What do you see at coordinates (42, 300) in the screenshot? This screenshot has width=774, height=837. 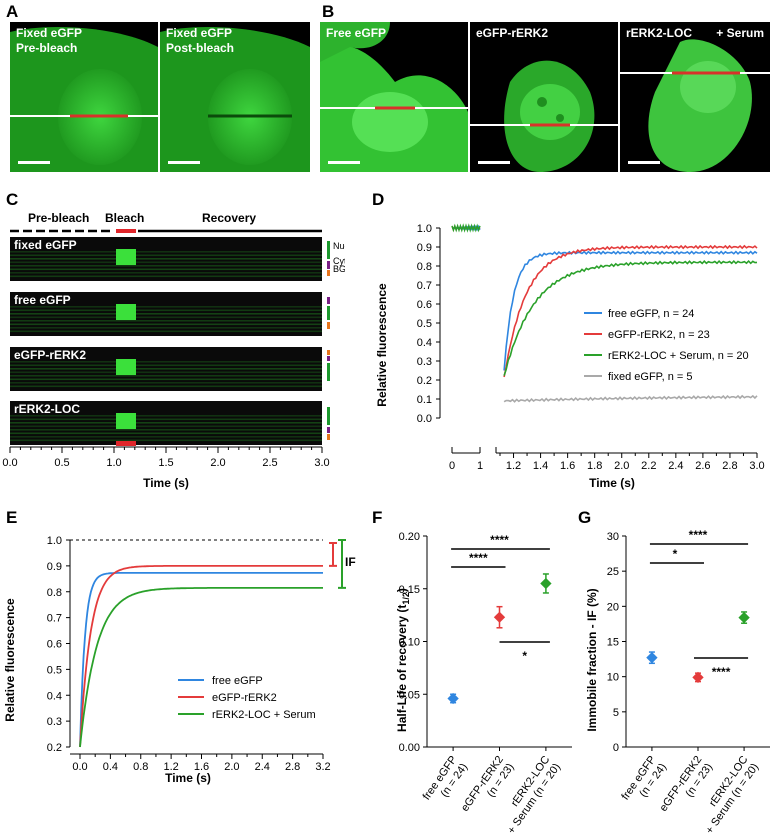 I see `kymograph-label: free eGFP` at bounding box center [42, 300].